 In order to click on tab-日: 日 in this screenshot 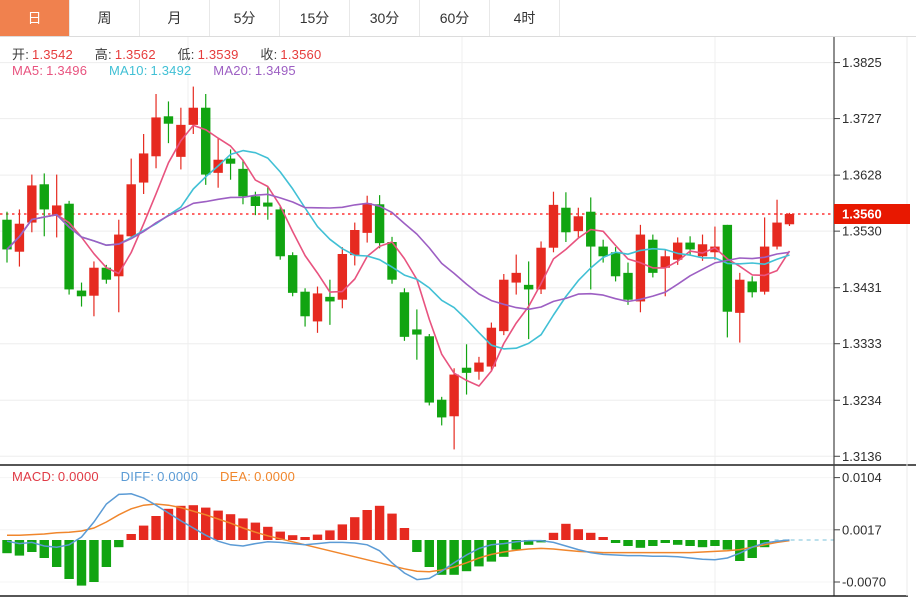, I will do `click(35, 18)`.